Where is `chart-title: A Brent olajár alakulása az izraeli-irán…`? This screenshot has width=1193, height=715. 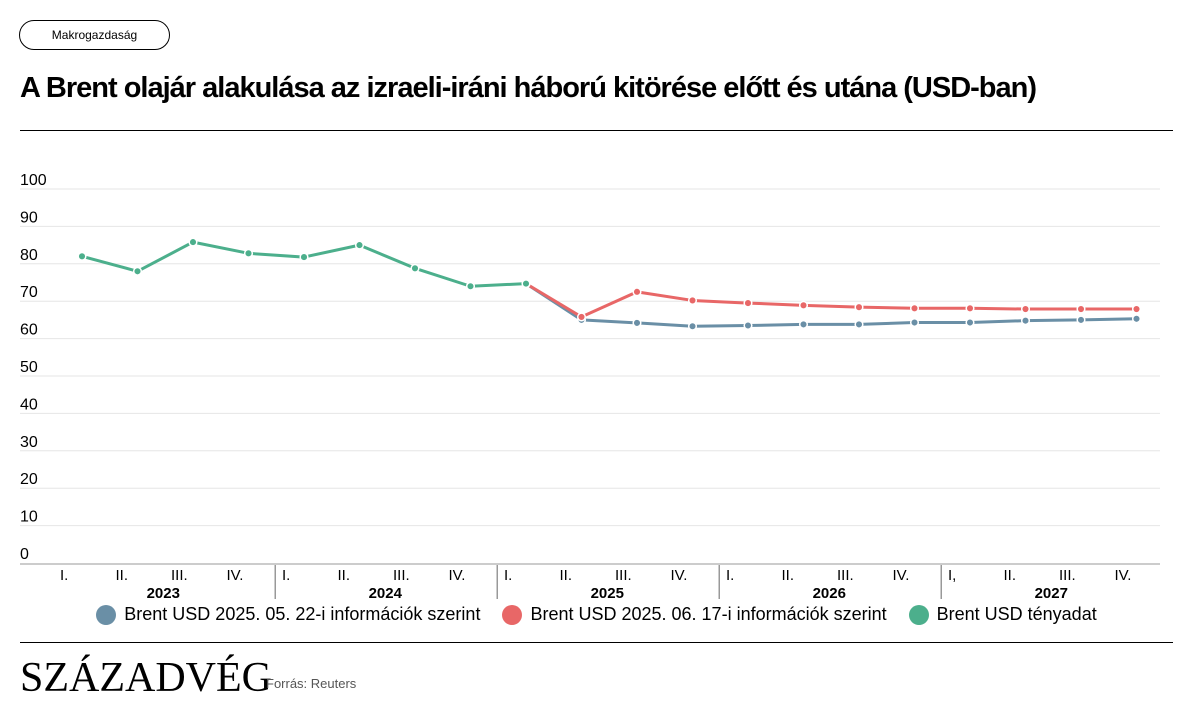 chart-title: A Brent olajár alakulása az izraeli-irán… is located at coordinates (528, 88).